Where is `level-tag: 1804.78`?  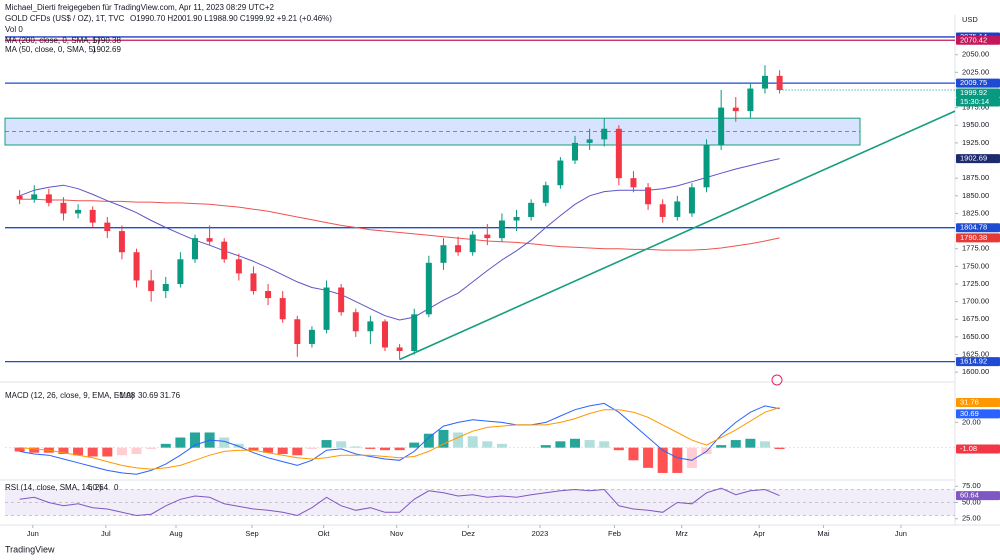
level-tag: 1804.78 is located at coordinates (973, 227).